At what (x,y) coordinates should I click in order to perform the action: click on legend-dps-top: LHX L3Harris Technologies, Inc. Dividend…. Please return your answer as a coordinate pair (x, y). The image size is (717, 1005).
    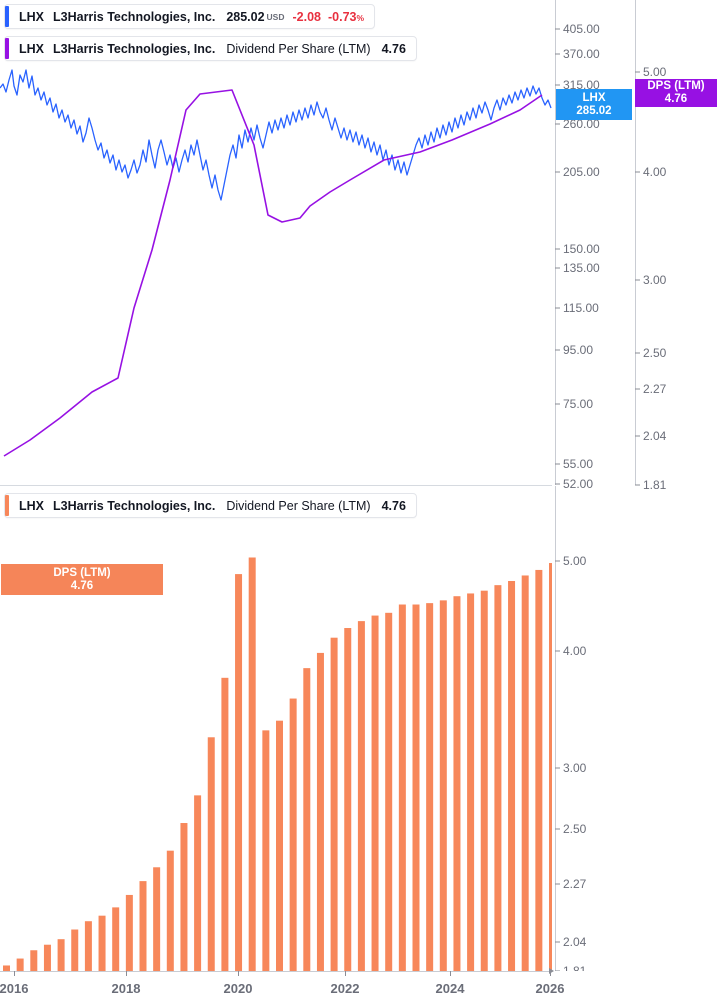
    Looking at the image, I should click on (210, 48).